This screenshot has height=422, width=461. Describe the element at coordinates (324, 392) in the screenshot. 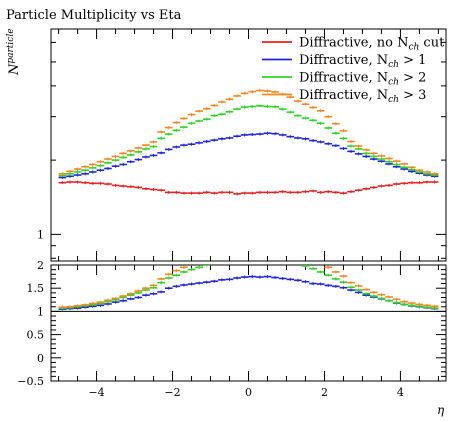

I see `x-tick-label: 2` at that location.